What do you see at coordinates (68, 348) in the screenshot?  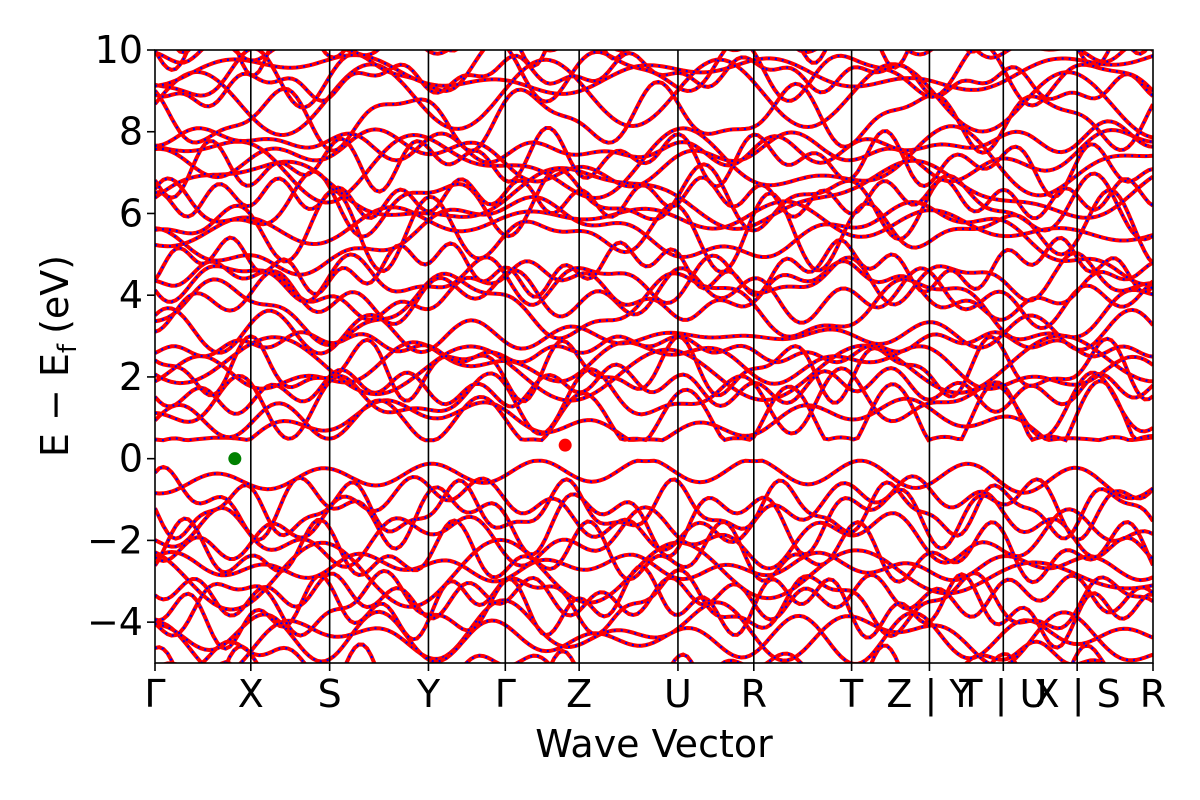 I see `y-axis-label-sub: f` at bounding box center [68, 348].